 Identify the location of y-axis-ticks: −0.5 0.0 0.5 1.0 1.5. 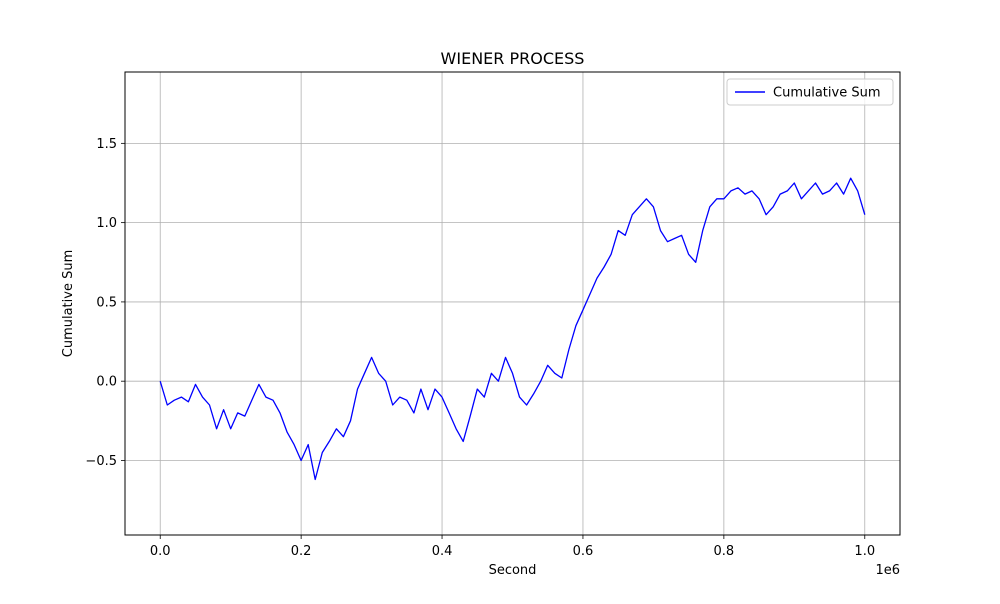
(105, 303).